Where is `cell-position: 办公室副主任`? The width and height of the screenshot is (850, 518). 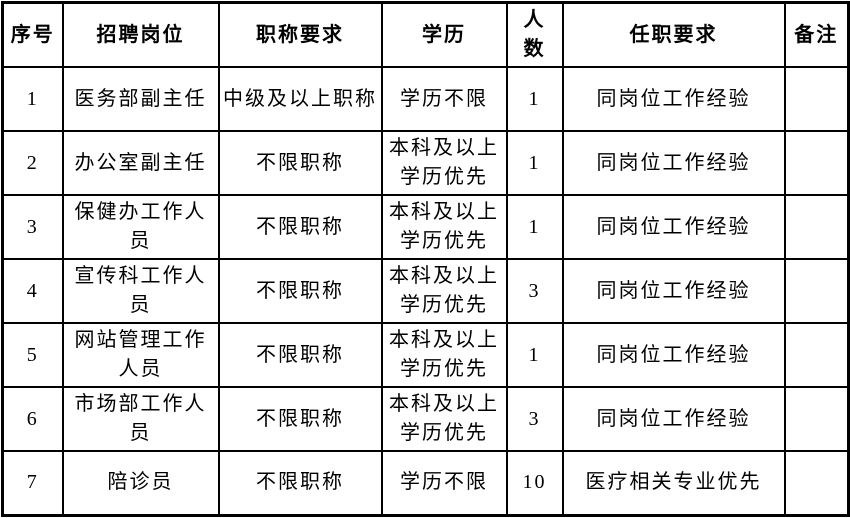
cell-position: 办公室副主任 is located at coordinates (140, 163).